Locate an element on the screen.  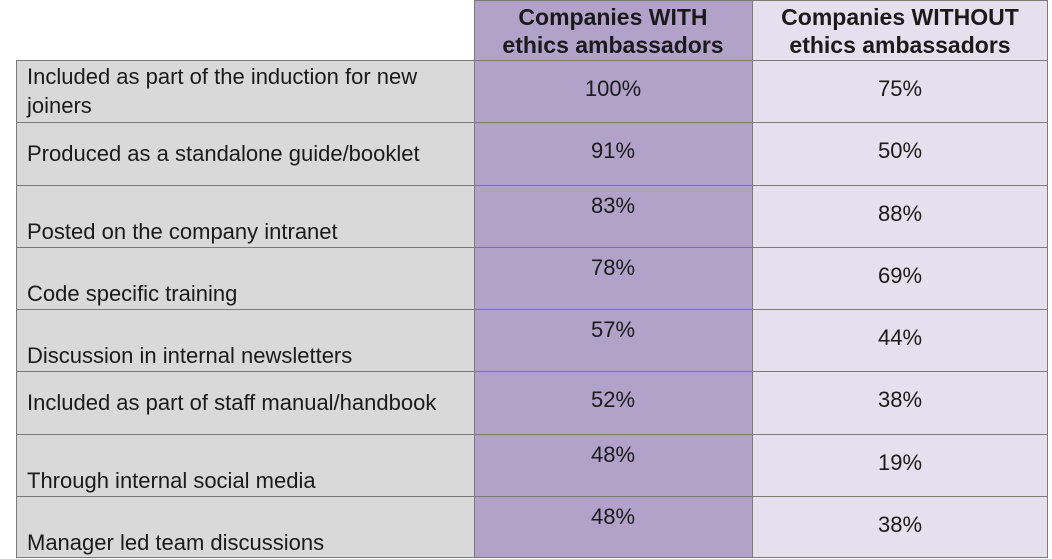
header-without-ambassadors: Companies WITHOUT ethics ambassadors is located at coordinates (900, 30).